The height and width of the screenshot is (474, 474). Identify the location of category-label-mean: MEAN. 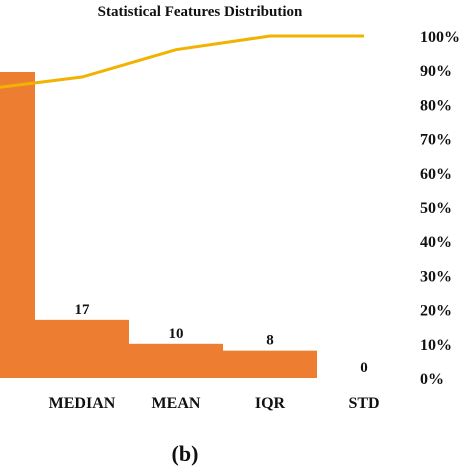
(176, 403).